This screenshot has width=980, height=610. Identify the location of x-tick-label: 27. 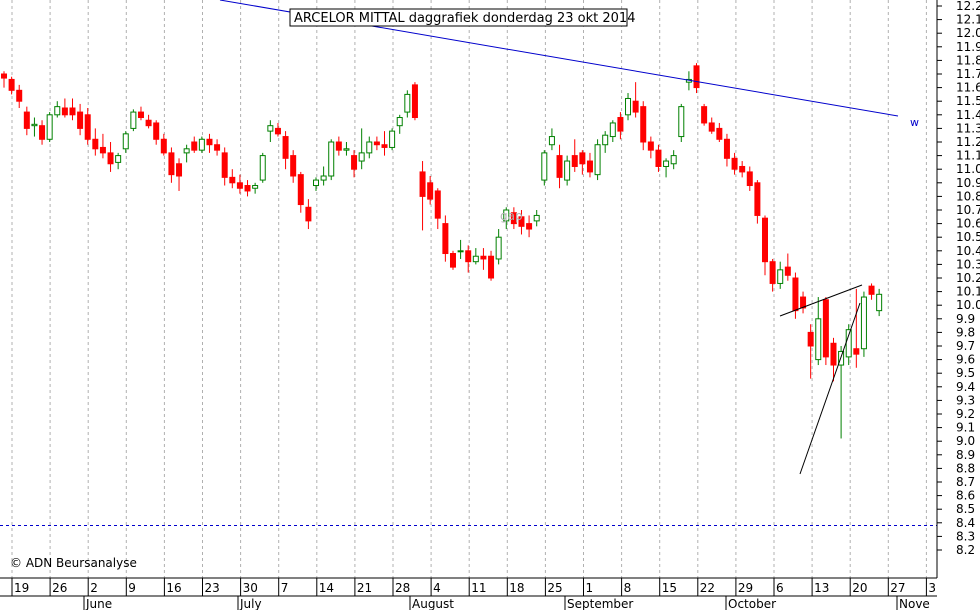
(897, 588).